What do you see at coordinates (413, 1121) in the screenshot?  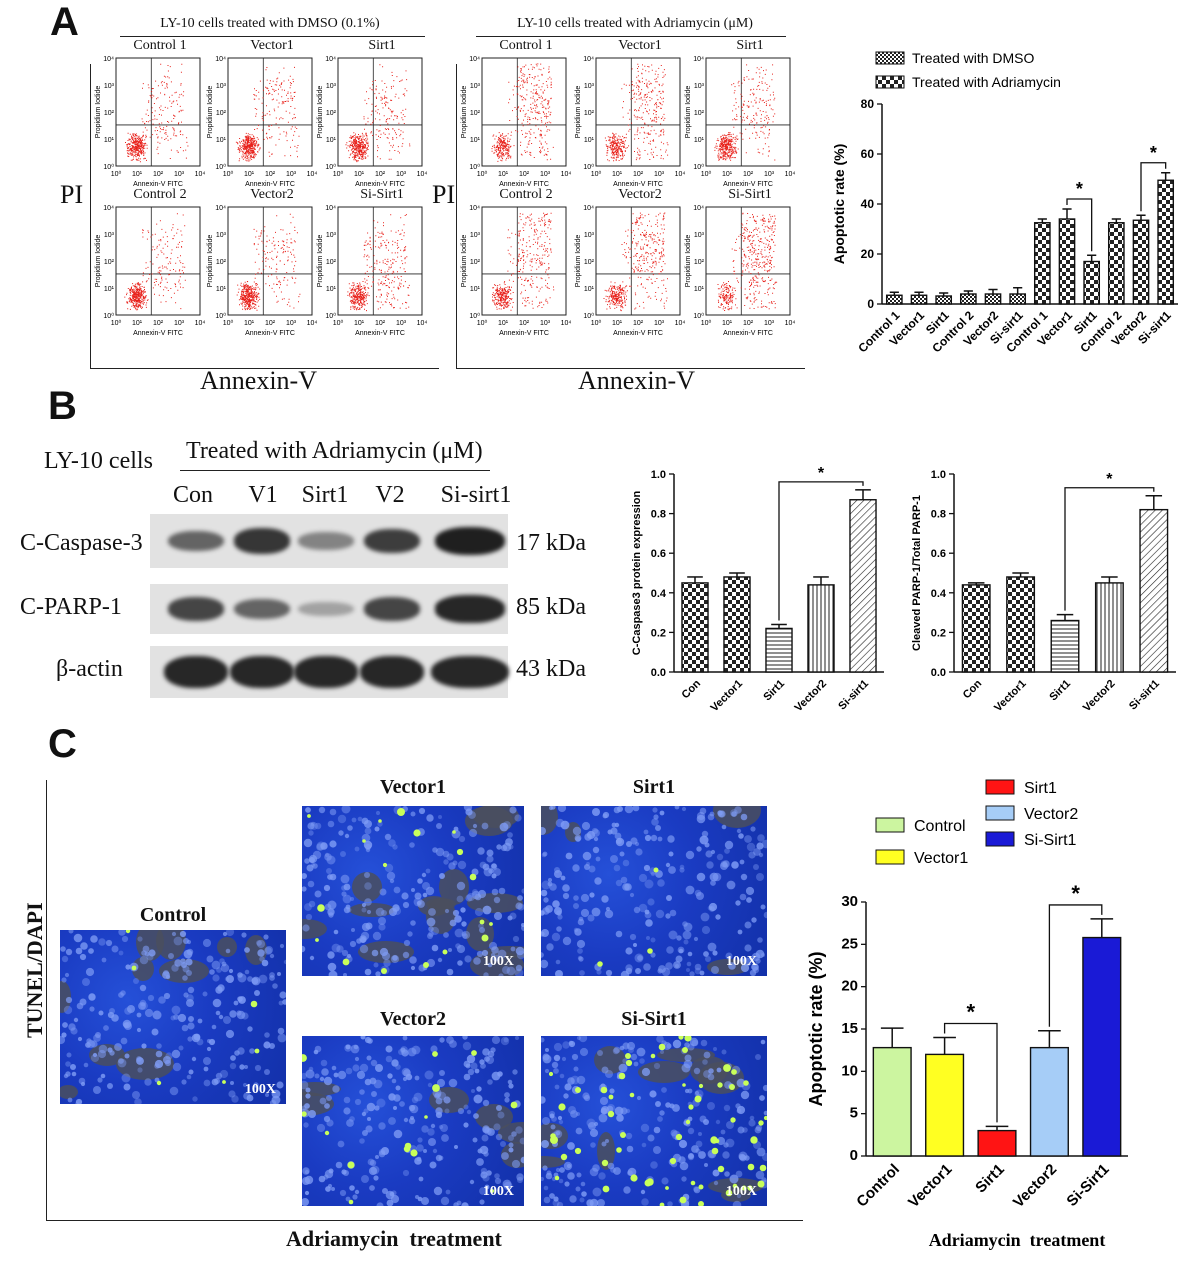 I see `tunel-image-vector2: 100X` at bounding box center [413, 1121].